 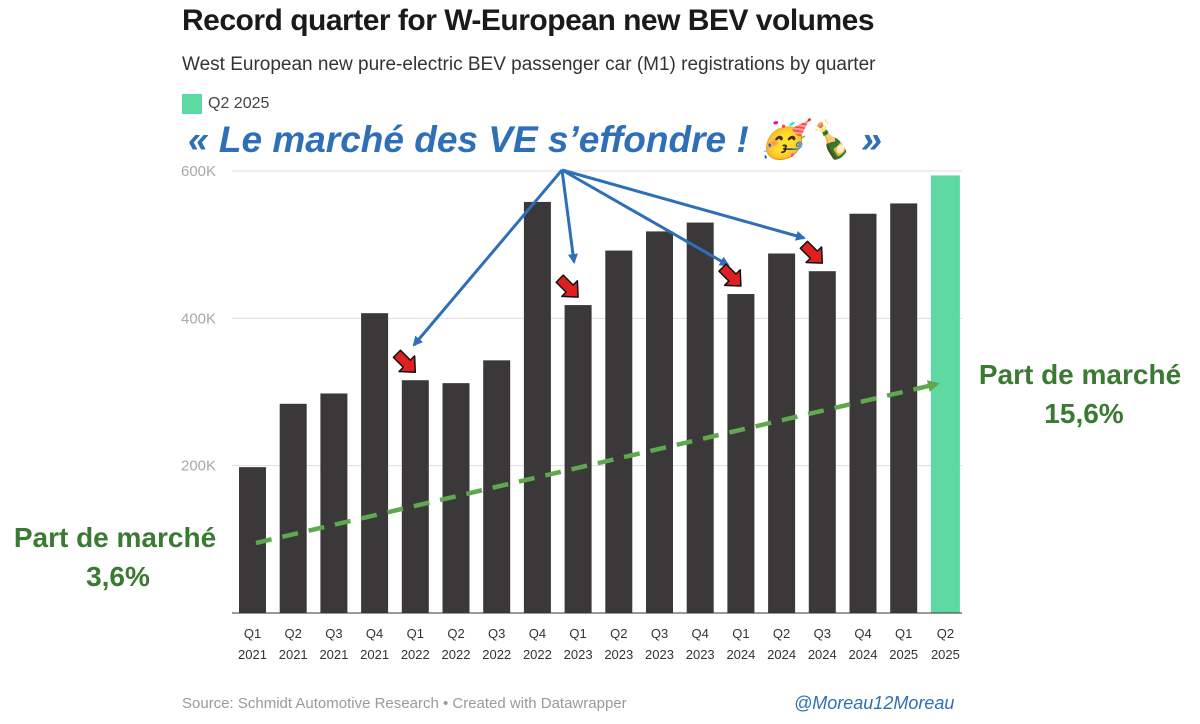 I want to click on y-tick-label: 200K, so click(x=198, y=466).